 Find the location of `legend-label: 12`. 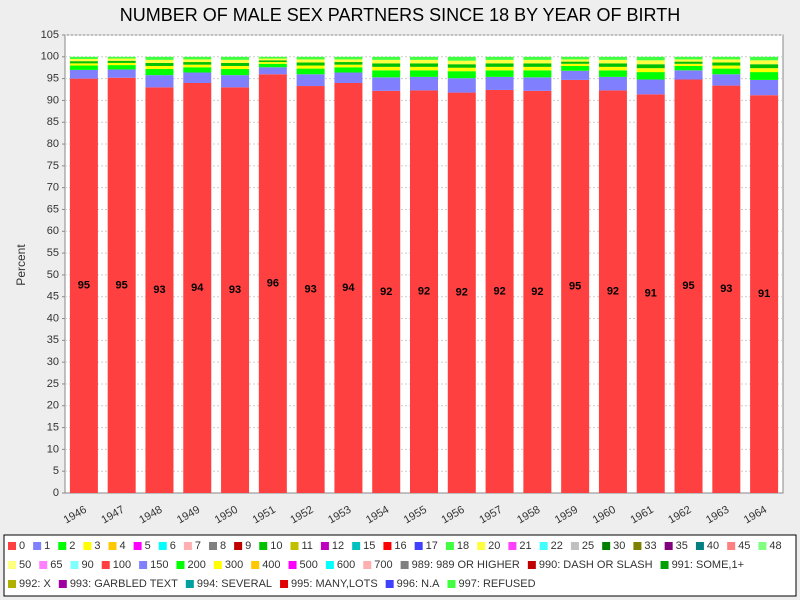

legend-label: 12 is located at coordinates (338, 546).